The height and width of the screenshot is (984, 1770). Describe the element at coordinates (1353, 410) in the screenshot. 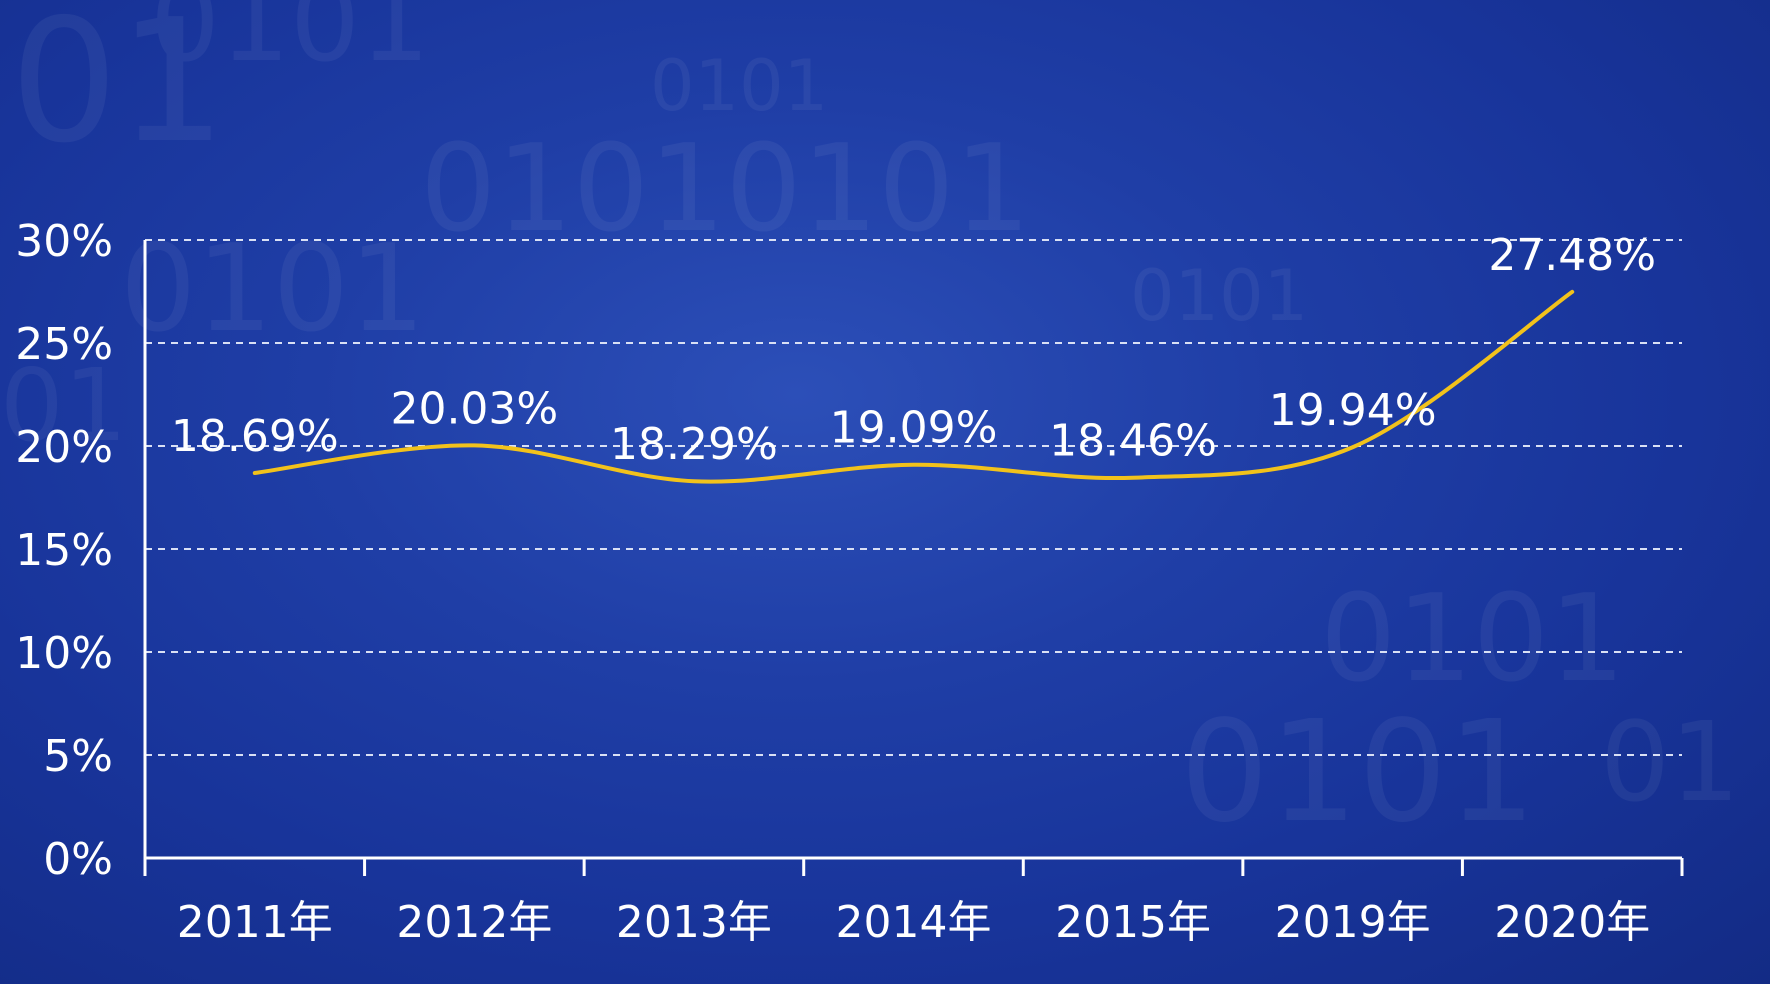

I see `data-label: 19.94%` at that location.